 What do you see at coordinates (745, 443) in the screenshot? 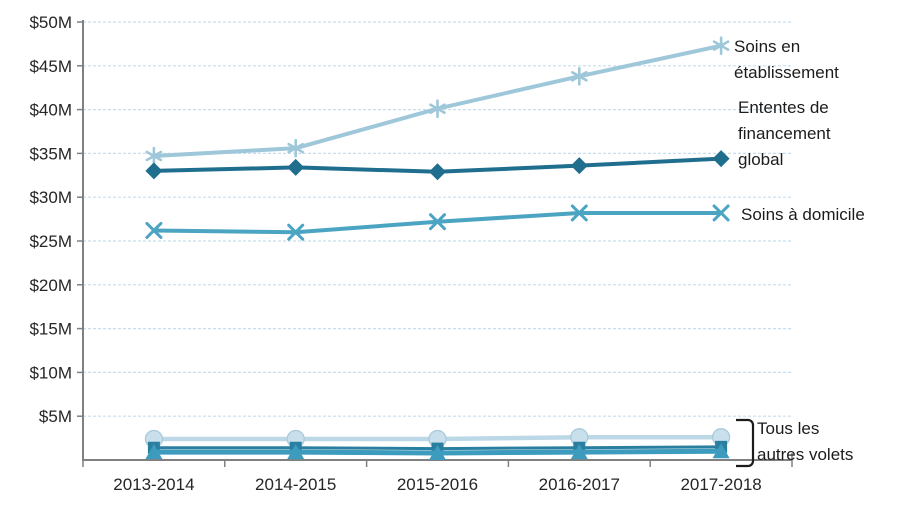
I see `group-bracket` at bounding box center [745, 443].